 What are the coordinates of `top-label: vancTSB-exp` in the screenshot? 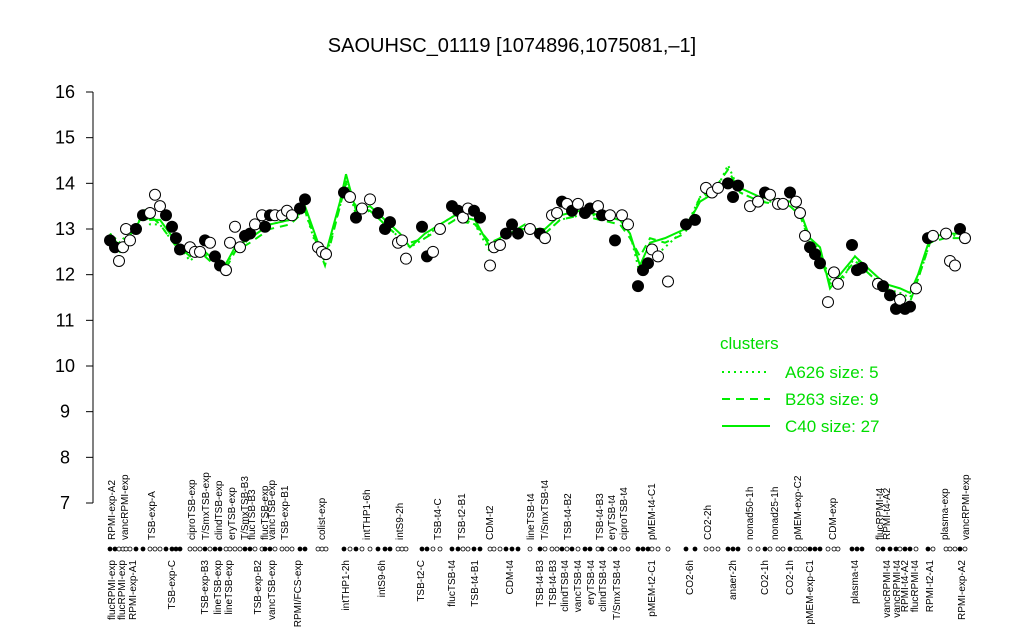 It's located at (272, 510).